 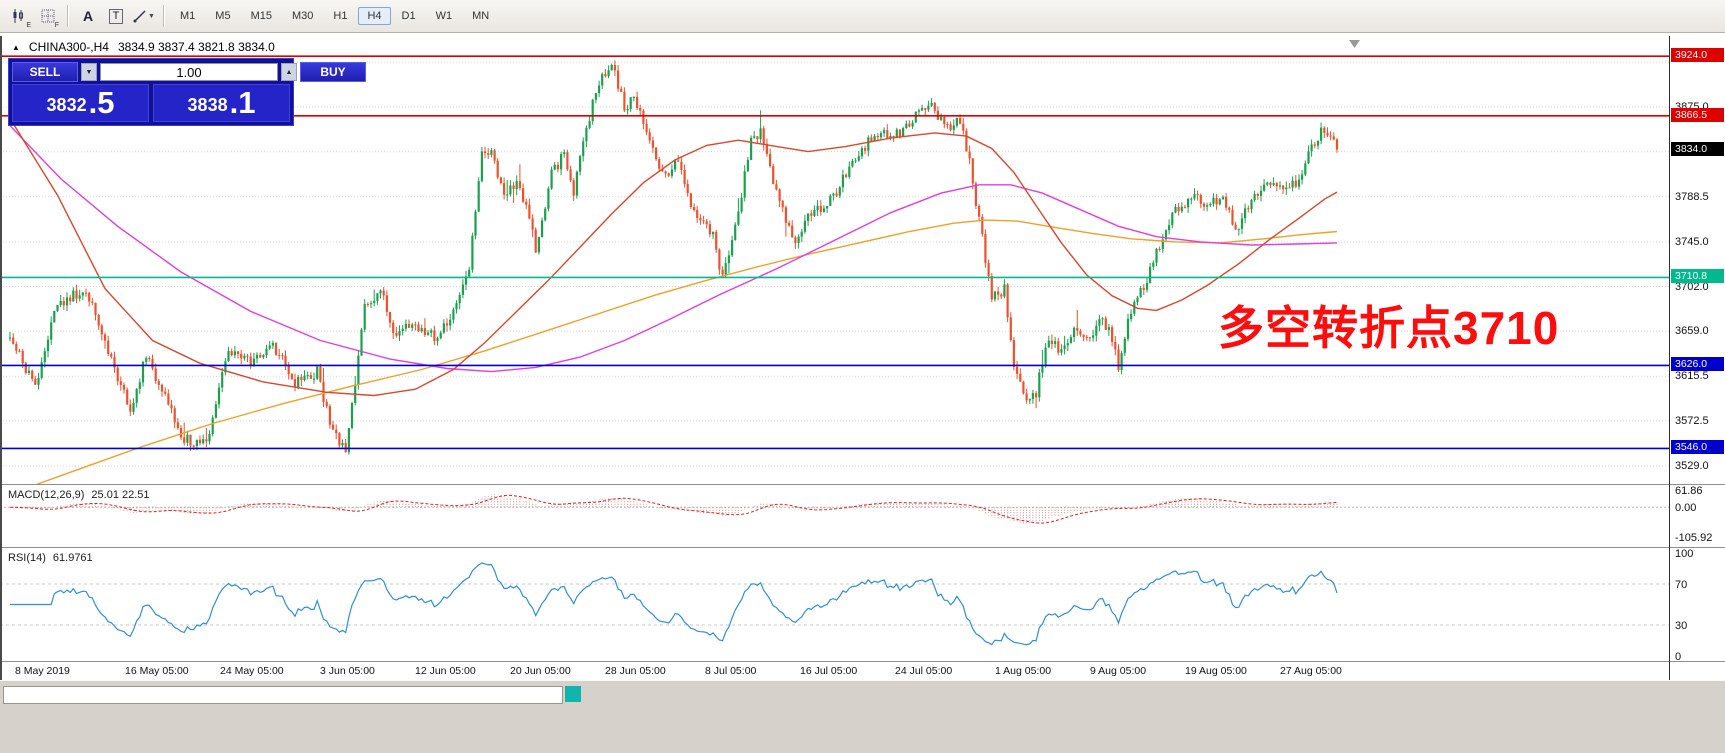 I want to click on macd-axis: 61.86 0.00 -105.92, so click(x=1697, y=516).